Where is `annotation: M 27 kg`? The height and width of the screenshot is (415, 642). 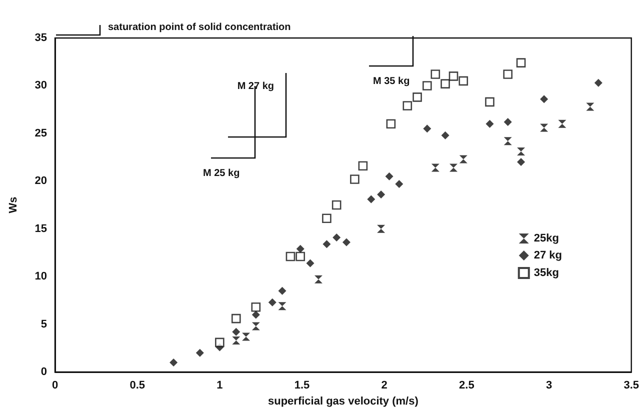
annotation: M 27 kg is located at coordinates (255, 86).